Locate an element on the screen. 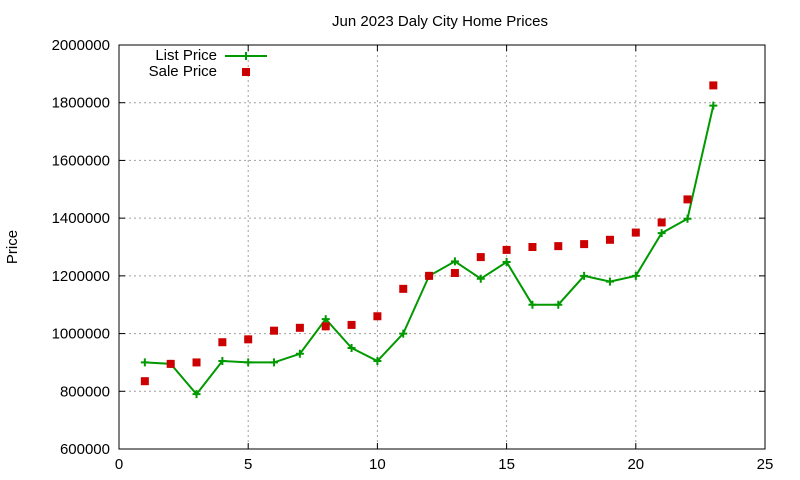 The height and width of the screenshot is (480, 800). legend-marker-list-price is located at coordinates (246, 56).